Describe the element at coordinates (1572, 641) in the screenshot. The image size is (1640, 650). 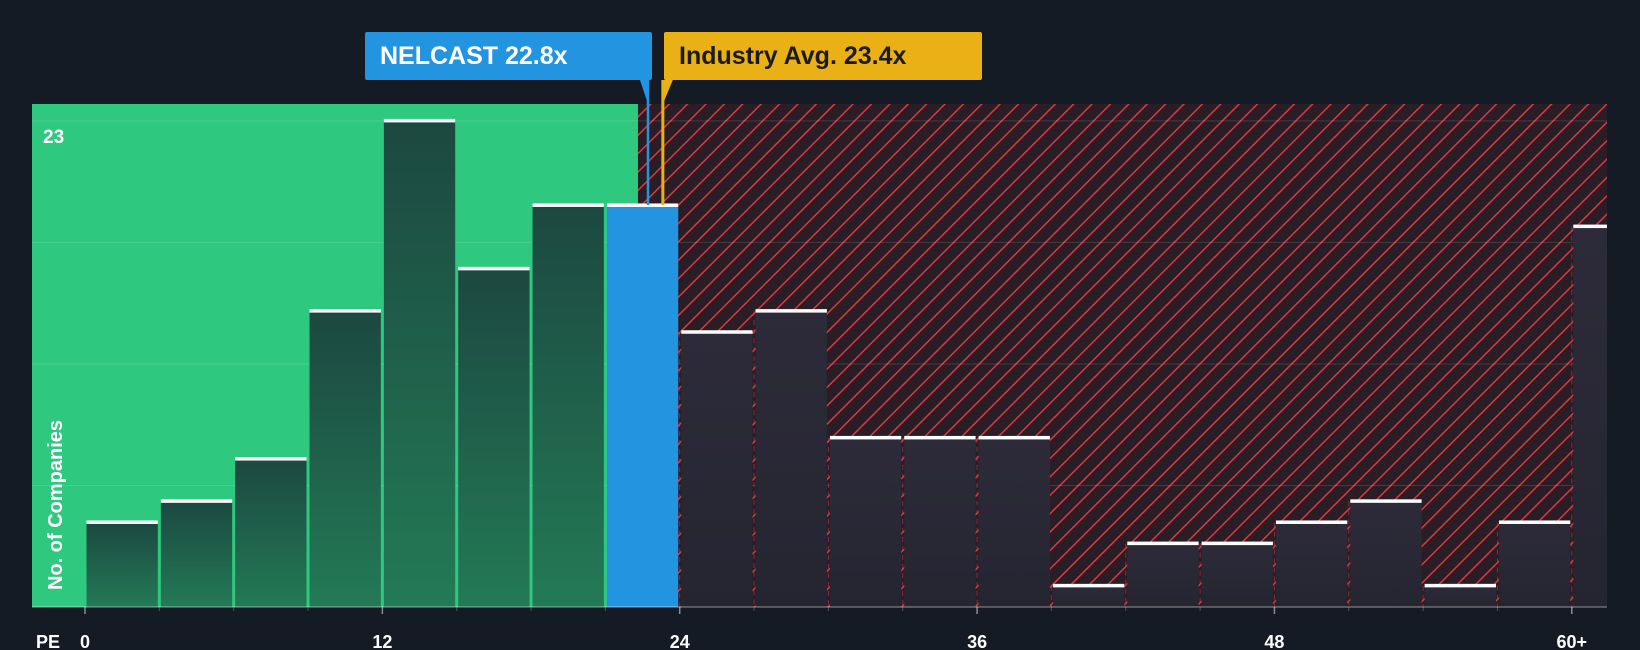
I see `x-tick-label-5: 60+` at that location.